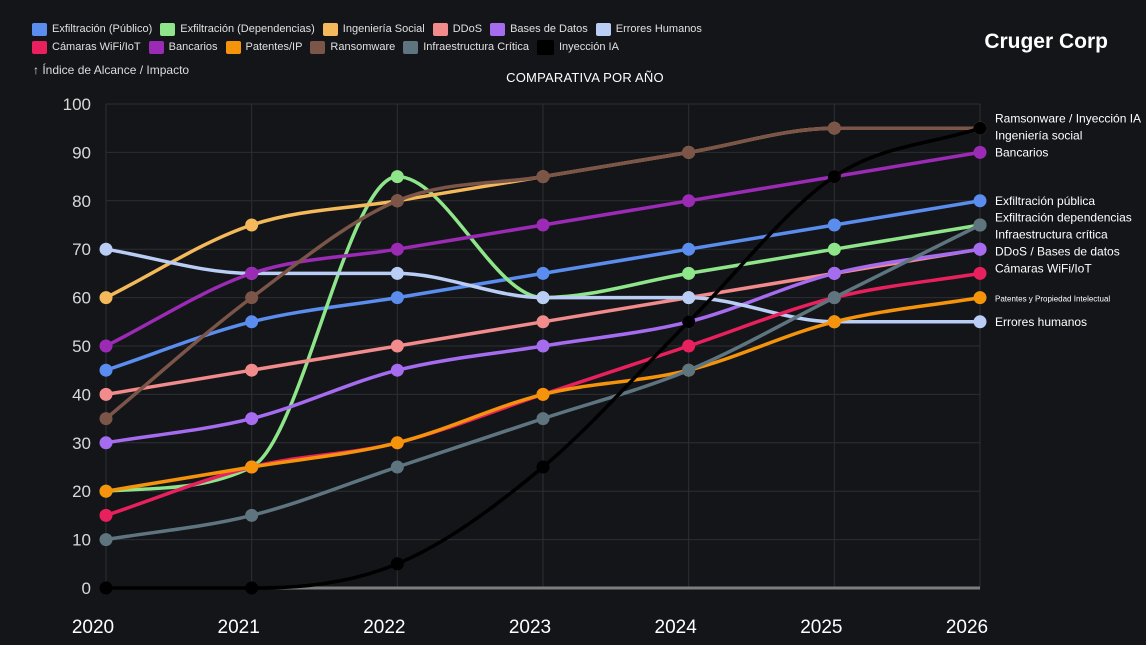 This screenshot has width=1146, height=645. What do you see at coordinates (1021, 152) in the screenshot?
I see `end-label: Bancarios` at bounding box center [1021, 152].